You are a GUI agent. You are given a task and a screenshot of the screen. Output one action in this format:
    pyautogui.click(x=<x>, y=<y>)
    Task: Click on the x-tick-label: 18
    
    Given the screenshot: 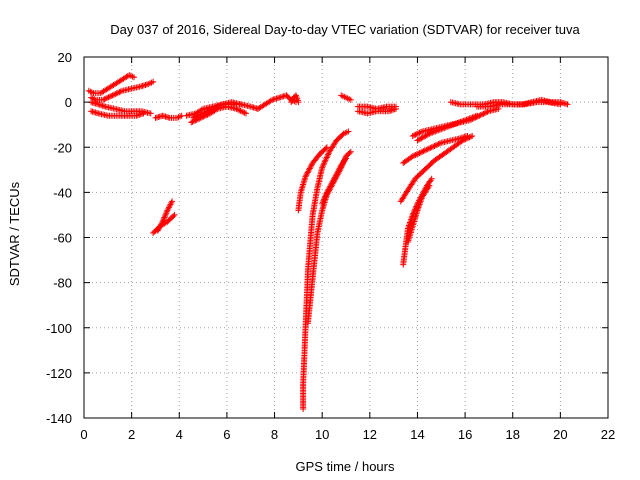 What is the action you would take?
    pyautogui.click(x=512, y=434)
    